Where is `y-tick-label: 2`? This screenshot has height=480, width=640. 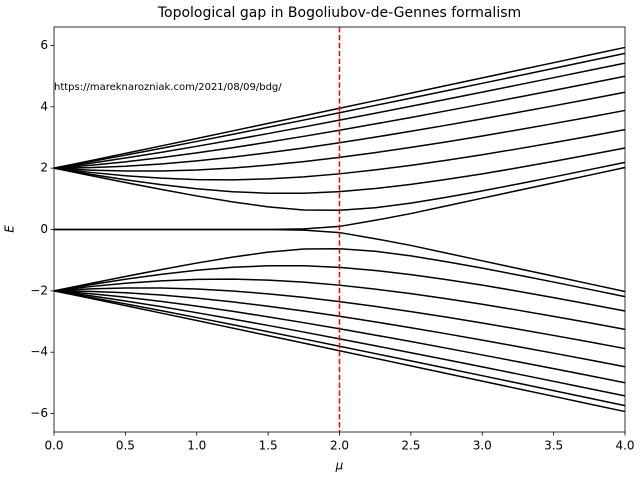 y-tick-label: 2 is located at coordinates (44, 168).